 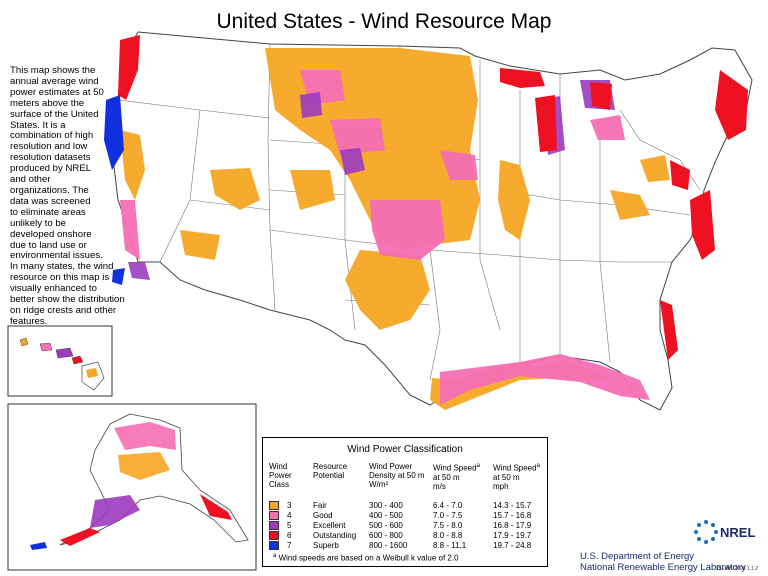 What do you see at coordinates (326, 545) in the screenshot?
I see `potential-value: Superb` at bounding box center [326, 545].